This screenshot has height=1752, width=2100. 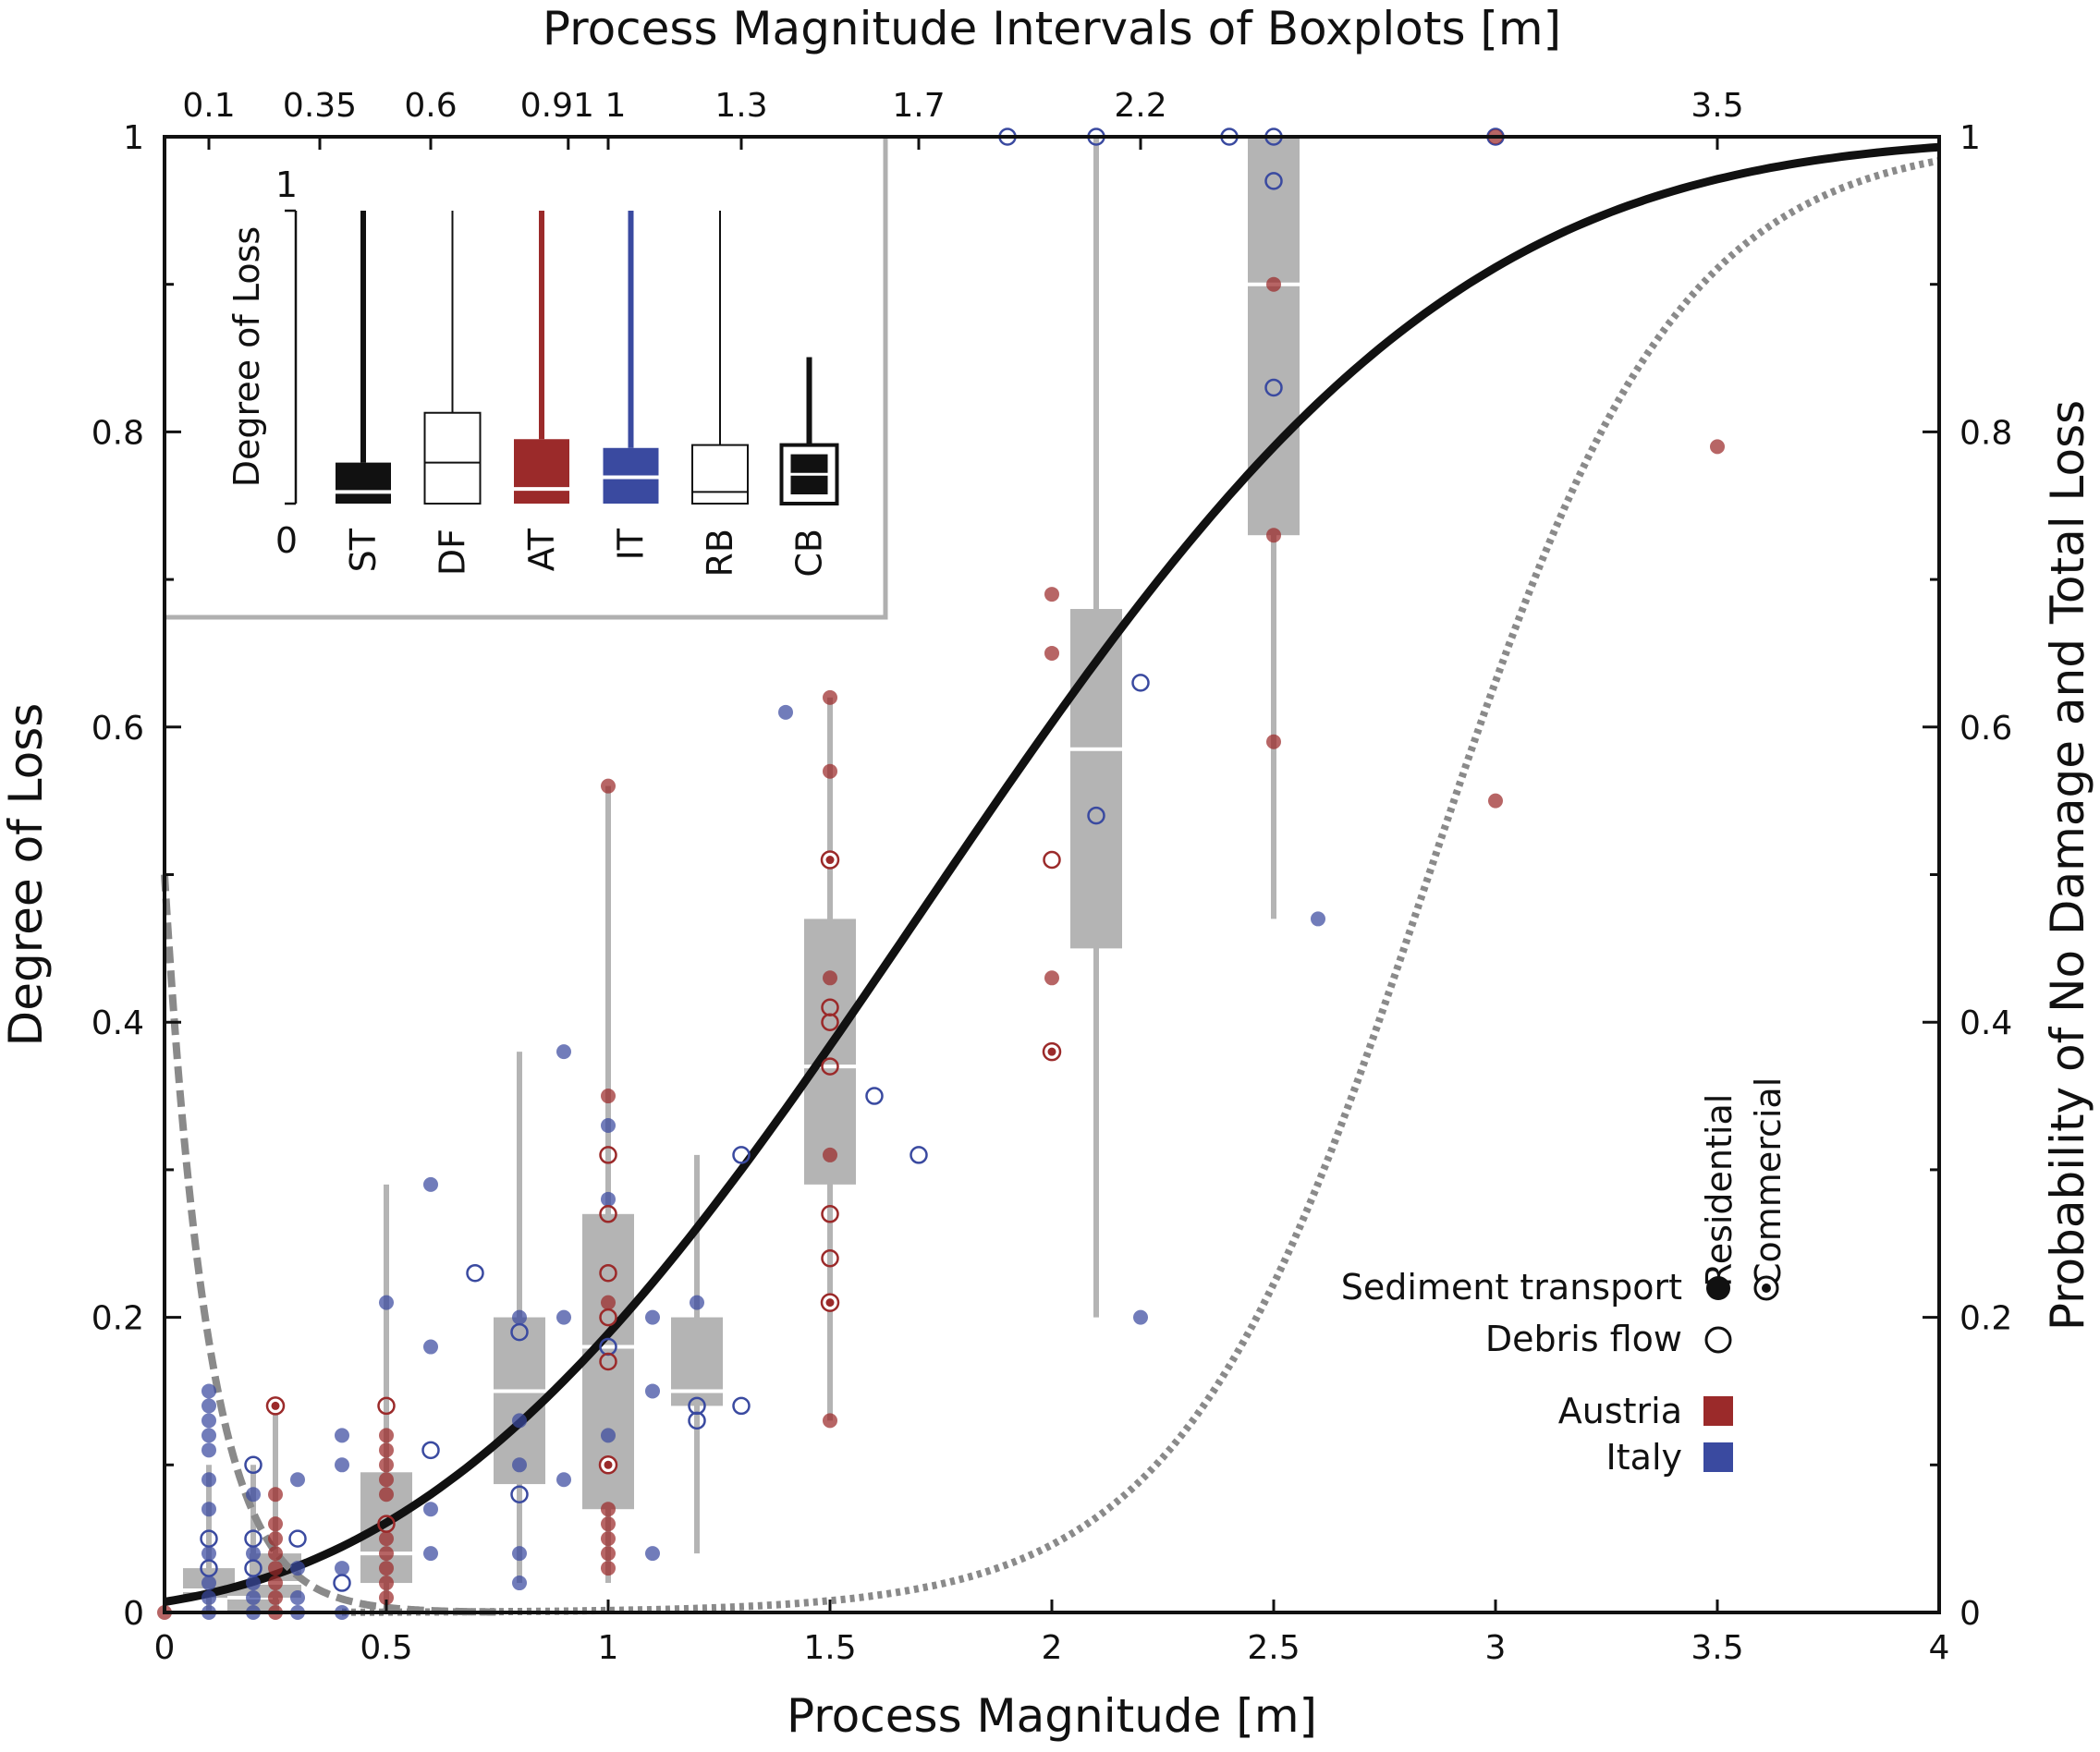 I want to click on x-tick-label: 4, so click(x=1939, y=1648).